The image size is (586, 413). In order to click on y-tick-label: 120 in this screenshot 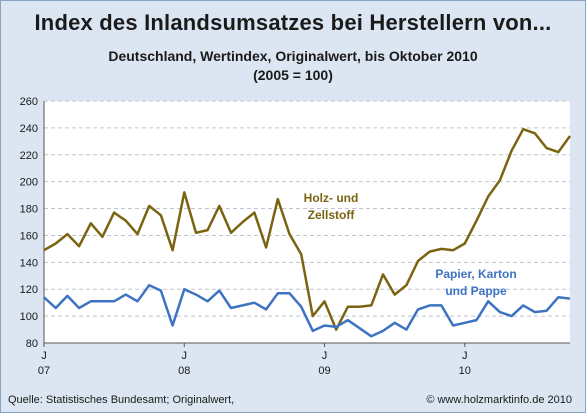, I will do `click(29, 290)`.